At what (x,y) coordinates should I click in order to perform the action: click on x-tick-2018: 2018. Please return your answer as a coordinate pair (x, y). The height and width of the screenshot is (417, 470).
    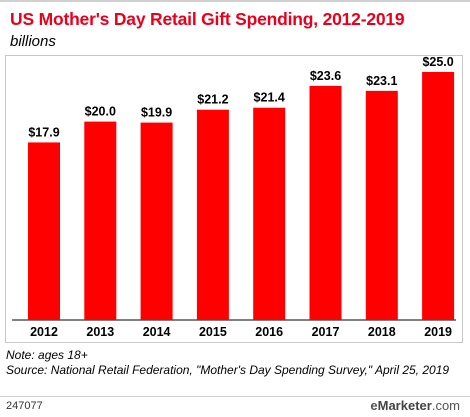
    Looking at the image, I should click on (382, 332).